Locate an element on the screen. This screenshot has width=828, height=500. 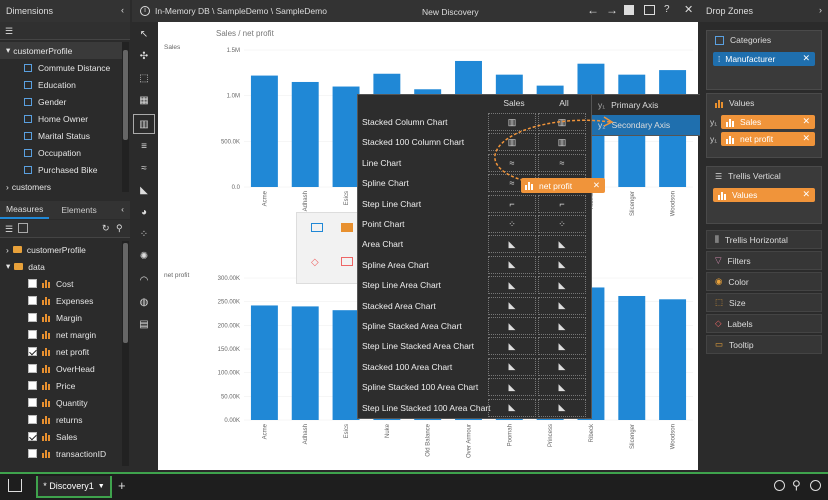
chart-type-item: Step Line Stacked 100 Area Chart is located at coordinates (474, 408).